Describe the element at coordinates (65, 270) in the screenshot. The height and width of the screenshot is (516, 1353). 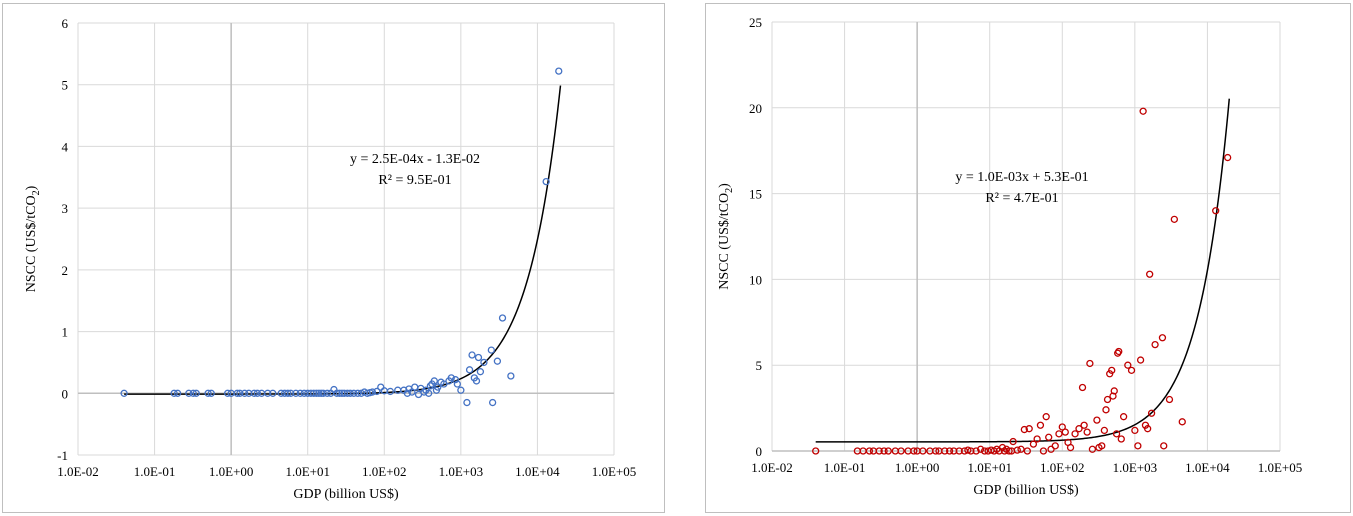
I see `y-tick-label: 2` at that location.